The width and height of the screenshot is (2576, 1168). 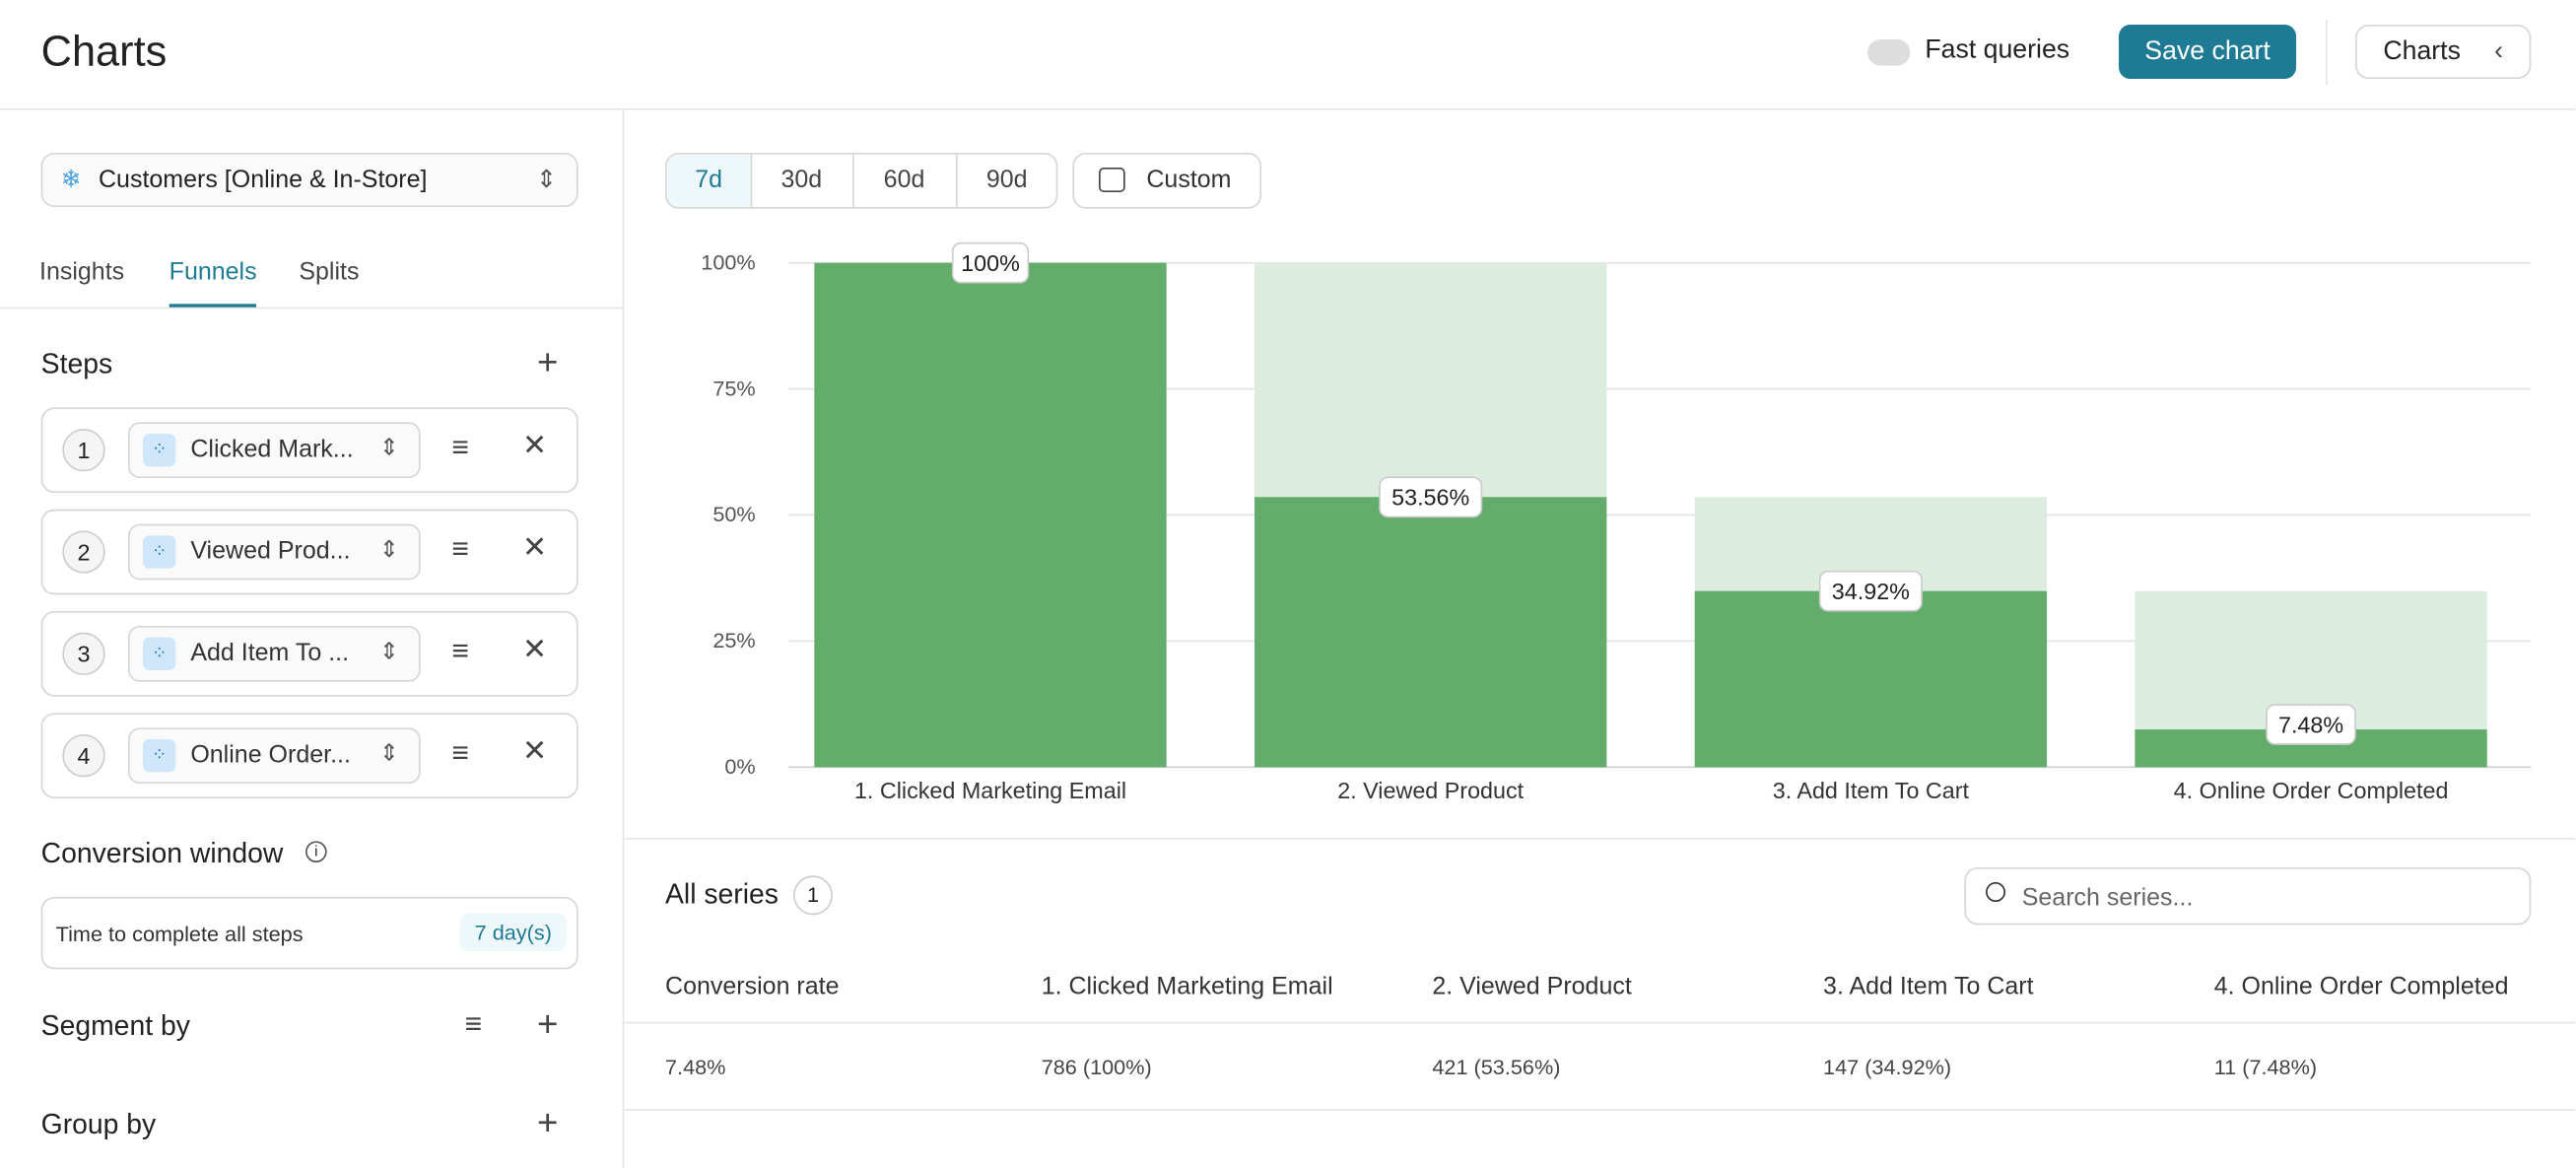 What do you see at coordinates (548, 1123) in the screenshot?
I see `add-group: +` at bounding box center [548, 1123].